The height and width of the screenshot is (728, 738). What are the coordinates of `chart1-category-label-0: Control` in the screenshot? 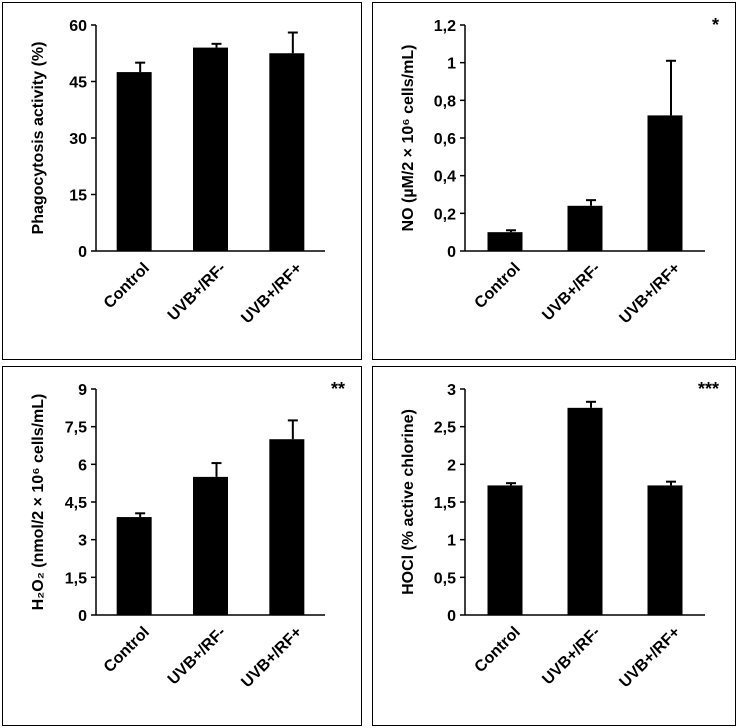 It's located at (498, 286).